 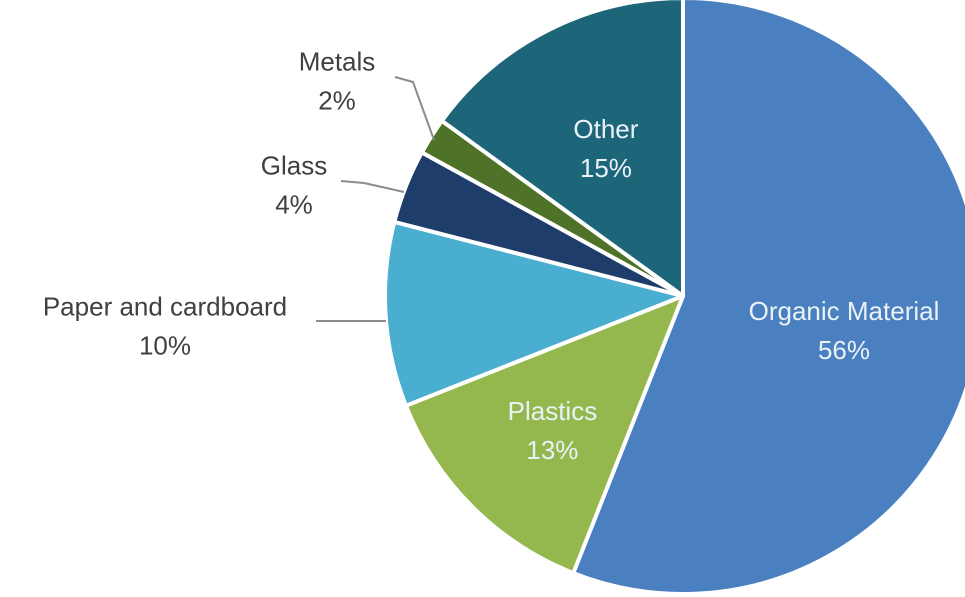 I want to click on label-other-category: Other, so click(x=605, y=129).